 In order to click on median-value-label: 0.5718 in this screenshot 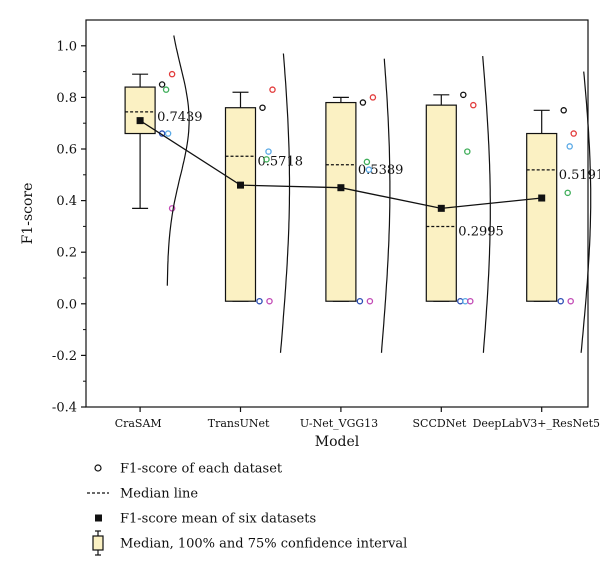, I will do `click(281, 161)`.